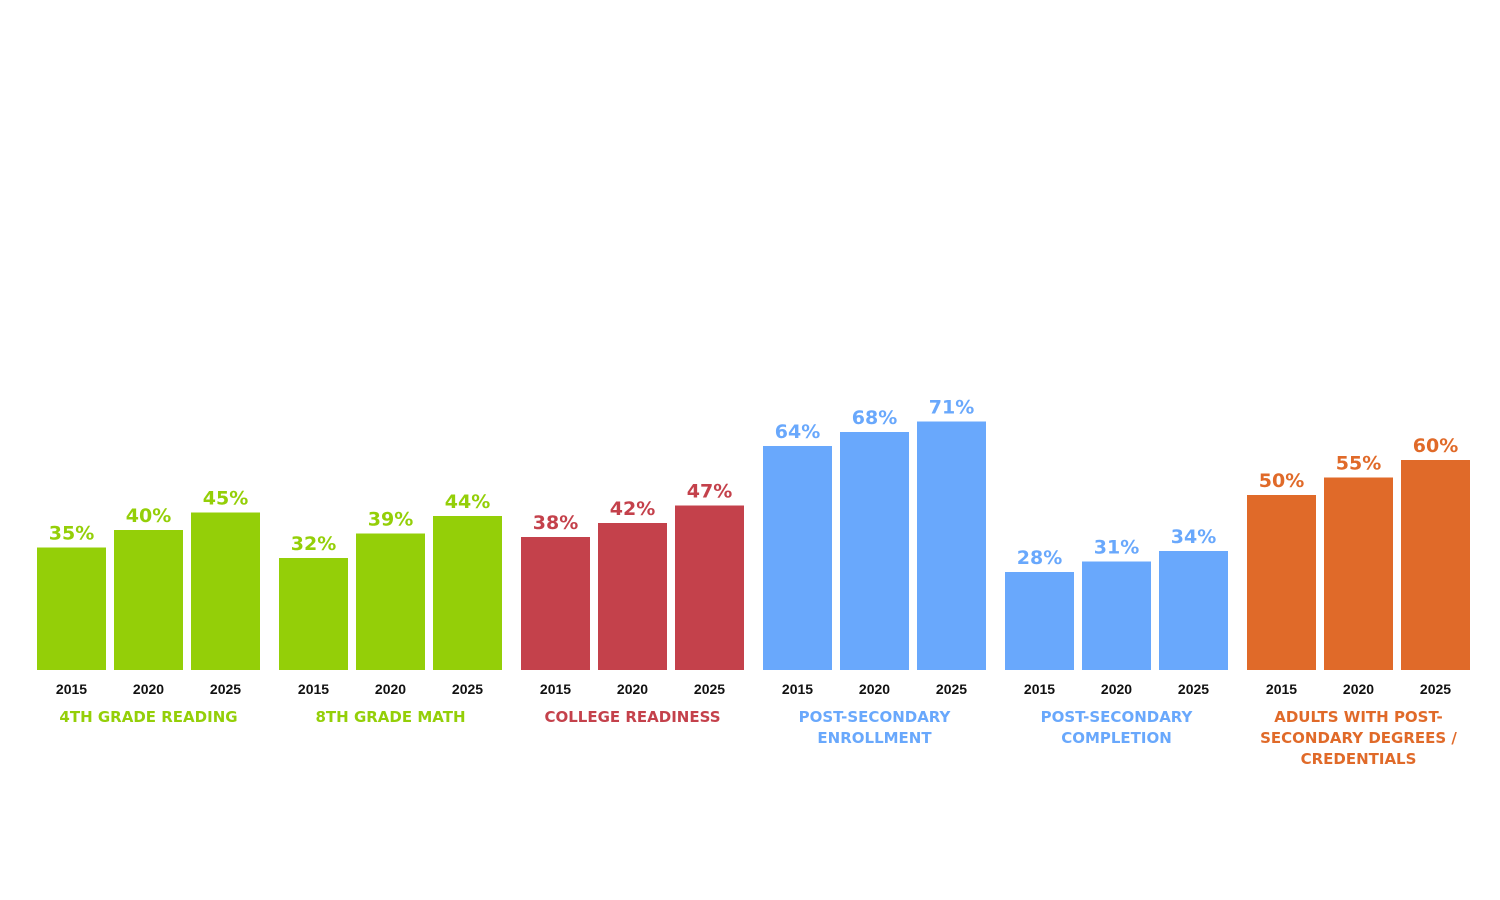 Image resolution: width=1500 pixels, height=900 pixels. What do you see at coordinates (1435, 565) in the screenshot?
I see `bar-group-6-2025` at bounding box center [1435, 565].